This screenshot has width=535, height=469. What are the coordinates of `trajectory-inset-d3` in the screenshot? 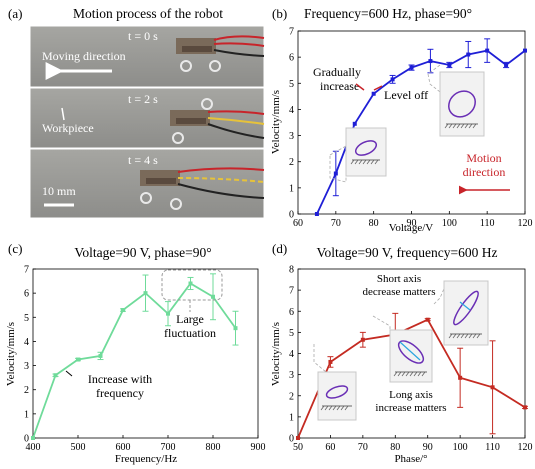 It's located at (461, 313).